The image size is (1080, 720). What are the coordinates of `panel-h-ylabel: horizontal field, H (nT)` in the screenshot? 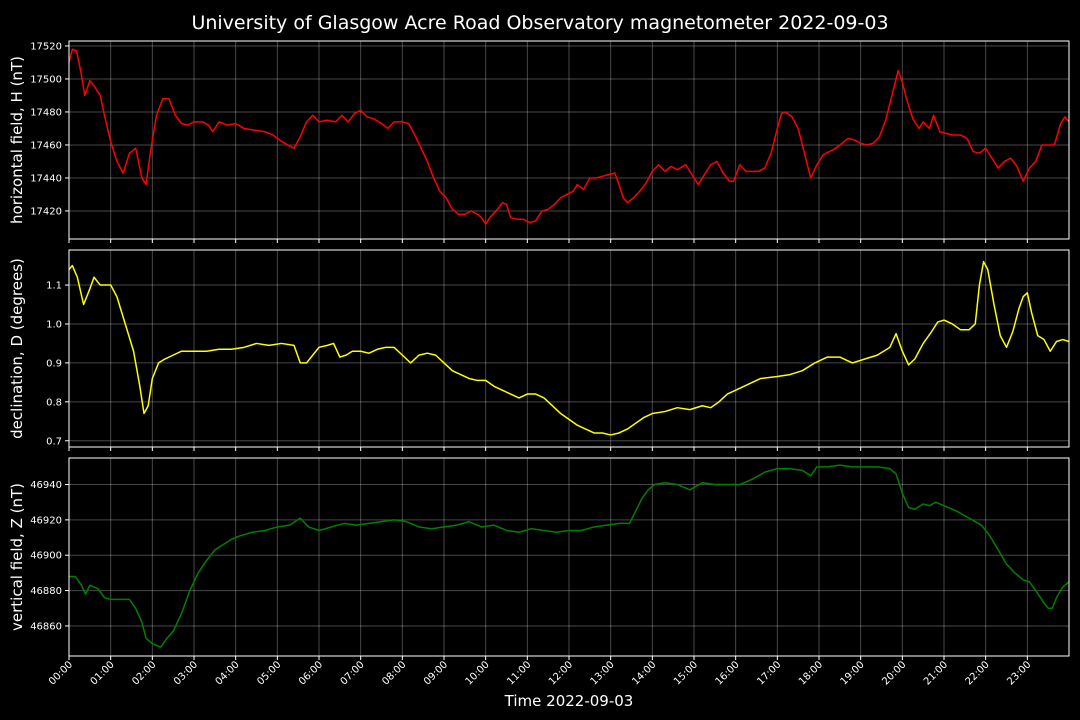 It's located at (17, 140).